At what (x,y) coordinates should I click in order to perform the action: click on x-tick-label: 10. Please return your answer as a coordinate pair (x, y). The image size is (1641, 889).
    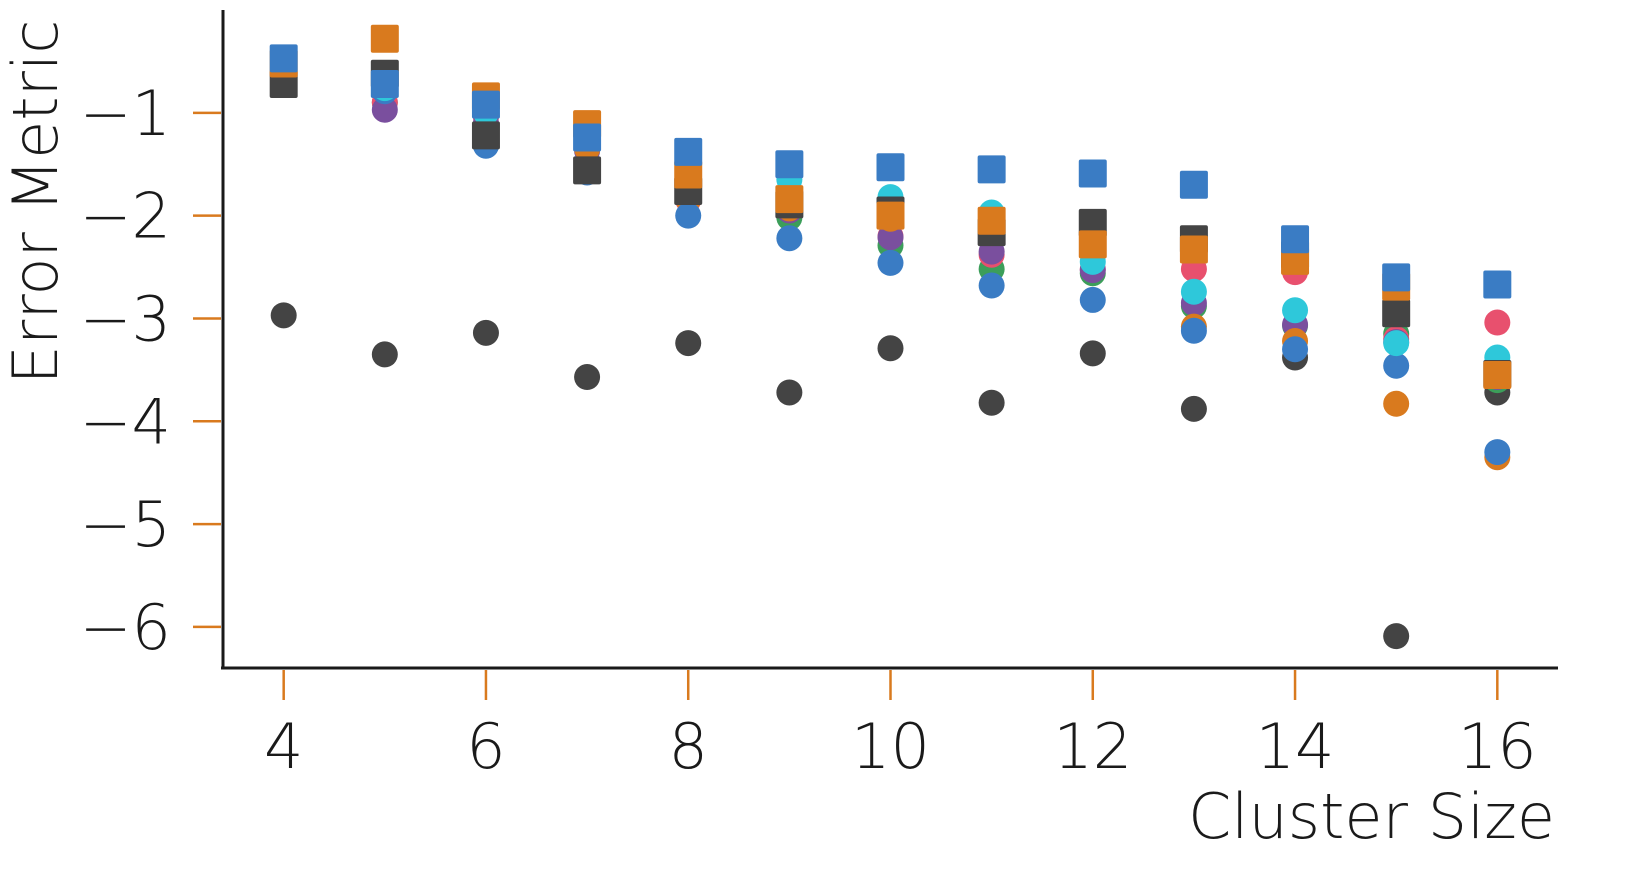
    Looking at the image, I should click on (890, 746).